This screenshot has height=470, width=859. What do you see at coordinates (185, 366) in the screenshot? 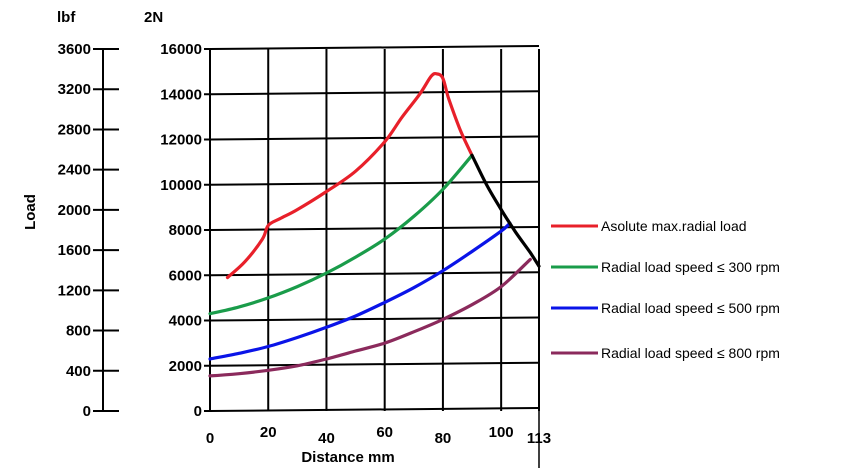
I see `y-tick-label: 2000` at bounding box center [185, 366].